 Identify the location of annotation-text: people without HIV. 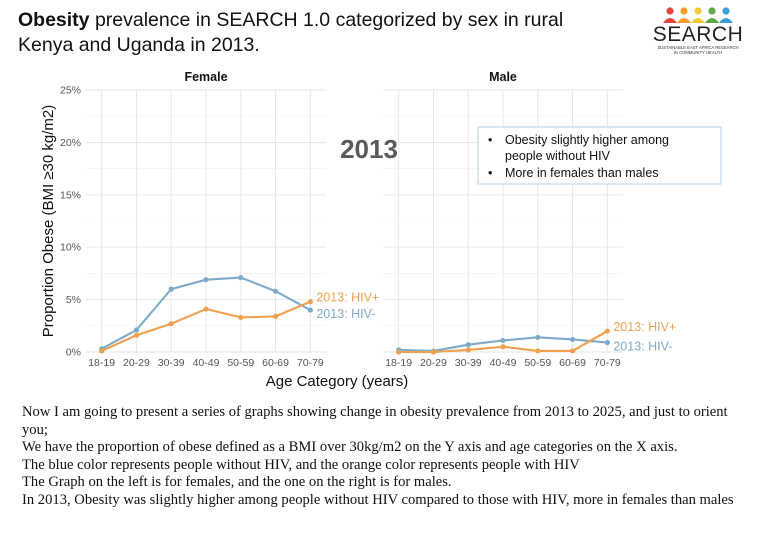
(558, 156).